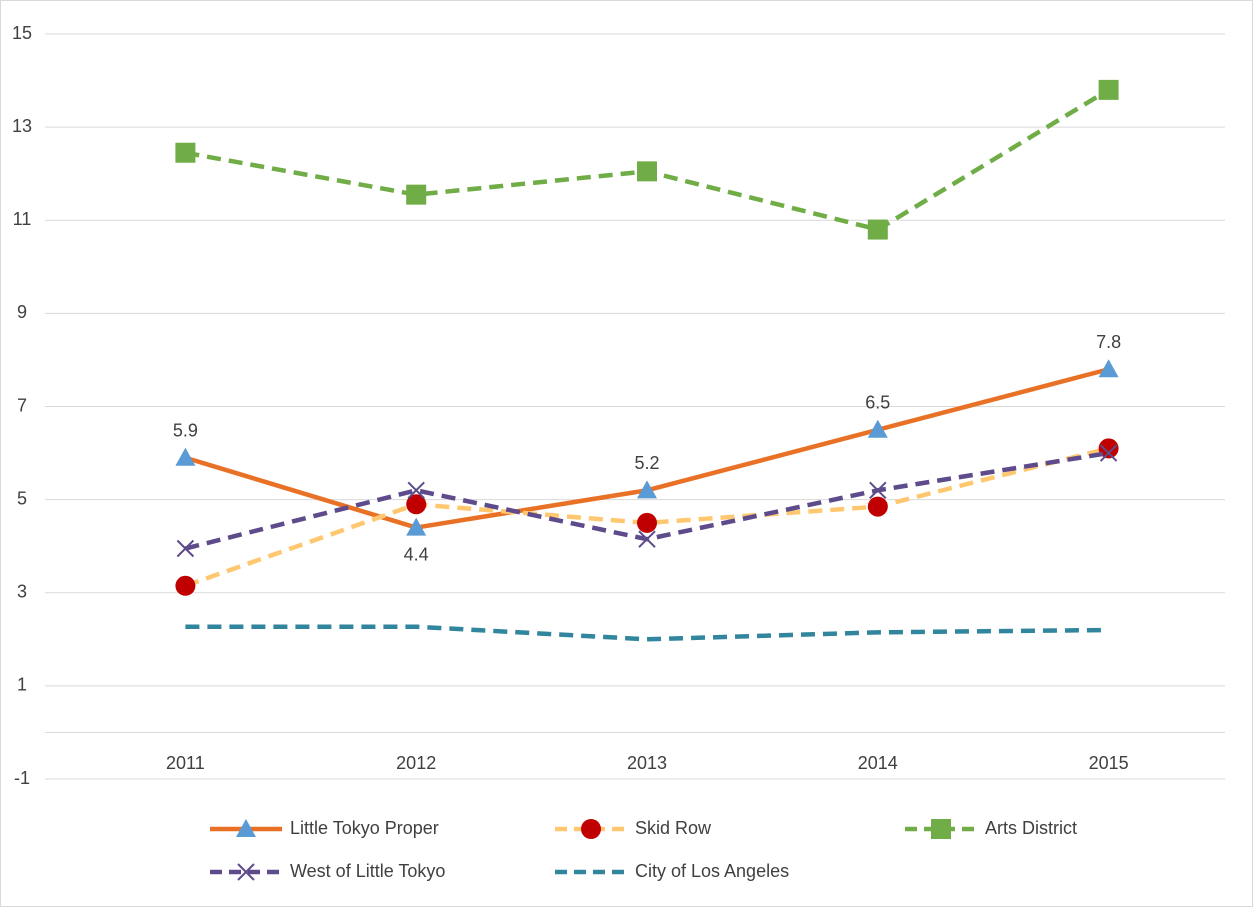 Image resolution: width=1253 pixels, height=907 pixels. What do you see at coordinates (367, 871) in the screenshot?
I see `legend-label: West of Little Tokyo` at bounding box center [367, 871].